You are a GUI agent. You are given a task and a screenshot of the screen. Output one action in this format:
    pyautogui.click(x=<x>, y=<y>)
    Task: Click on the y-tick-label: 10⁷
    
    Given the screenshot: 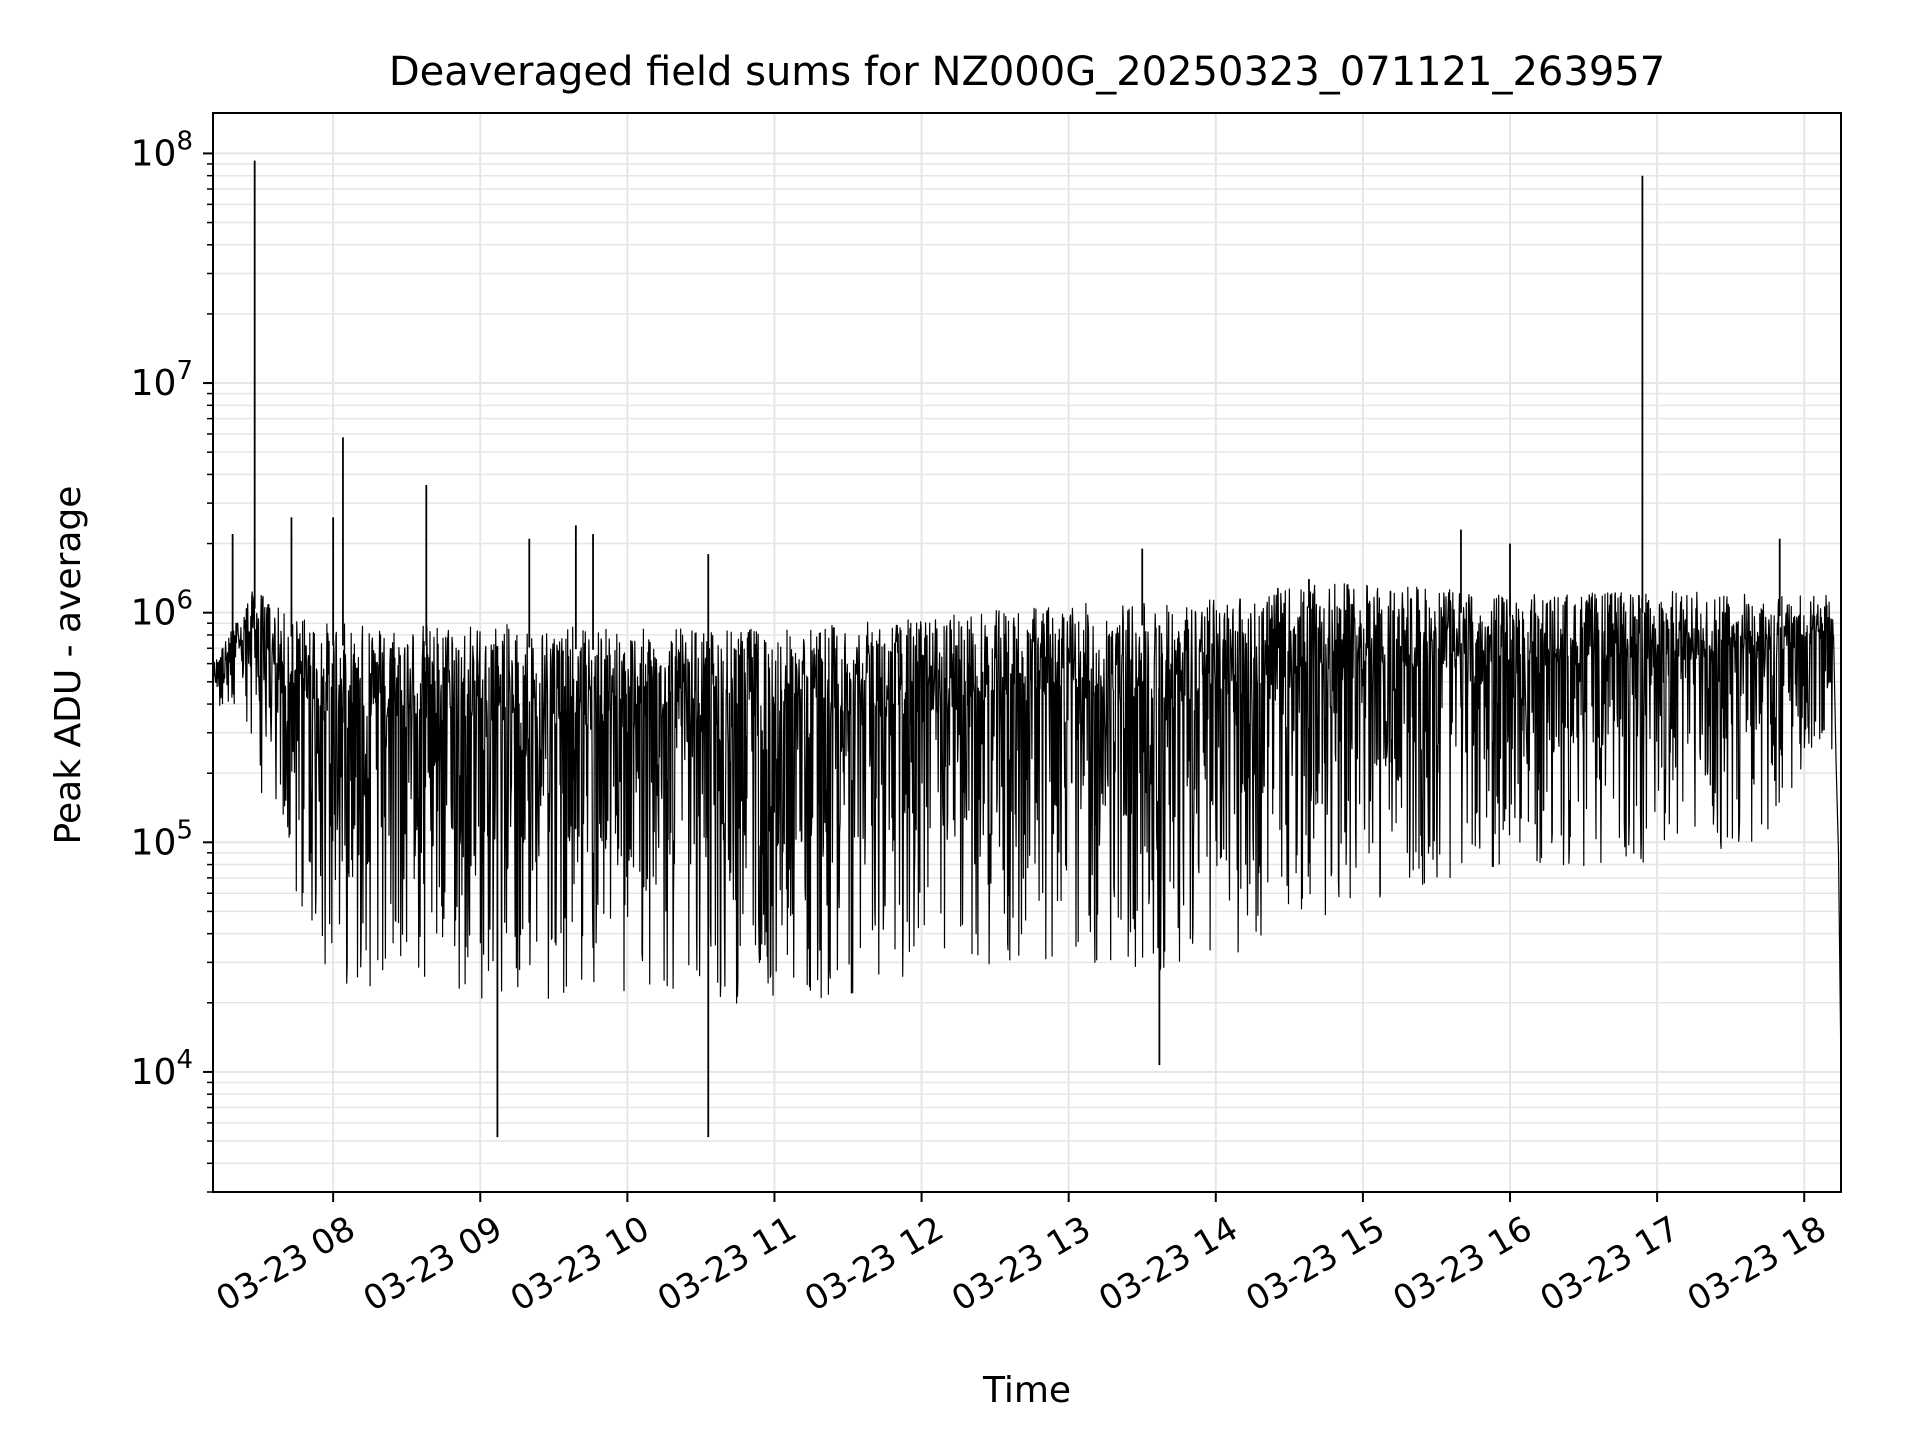 What is the action you would take?
    pyautogui.click(x=162, y=380)
    